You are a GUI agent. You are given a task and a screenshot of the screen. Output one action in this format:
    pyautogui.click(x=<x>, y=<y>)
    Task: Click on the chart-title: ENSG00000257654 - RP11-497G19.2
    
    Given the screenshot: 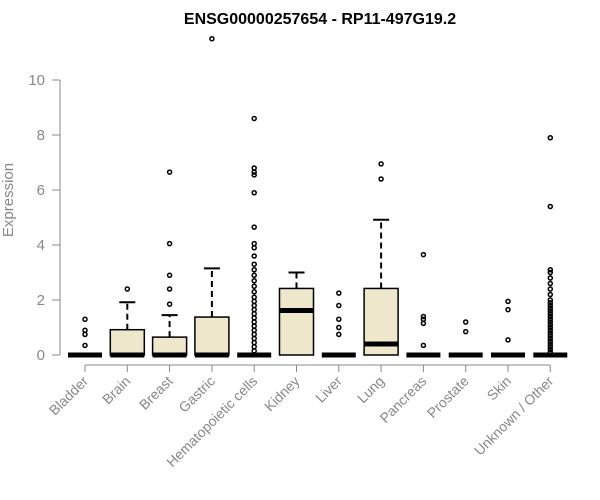 What is the action you would take?
    pyautogui.click(x=320, y=19)
    